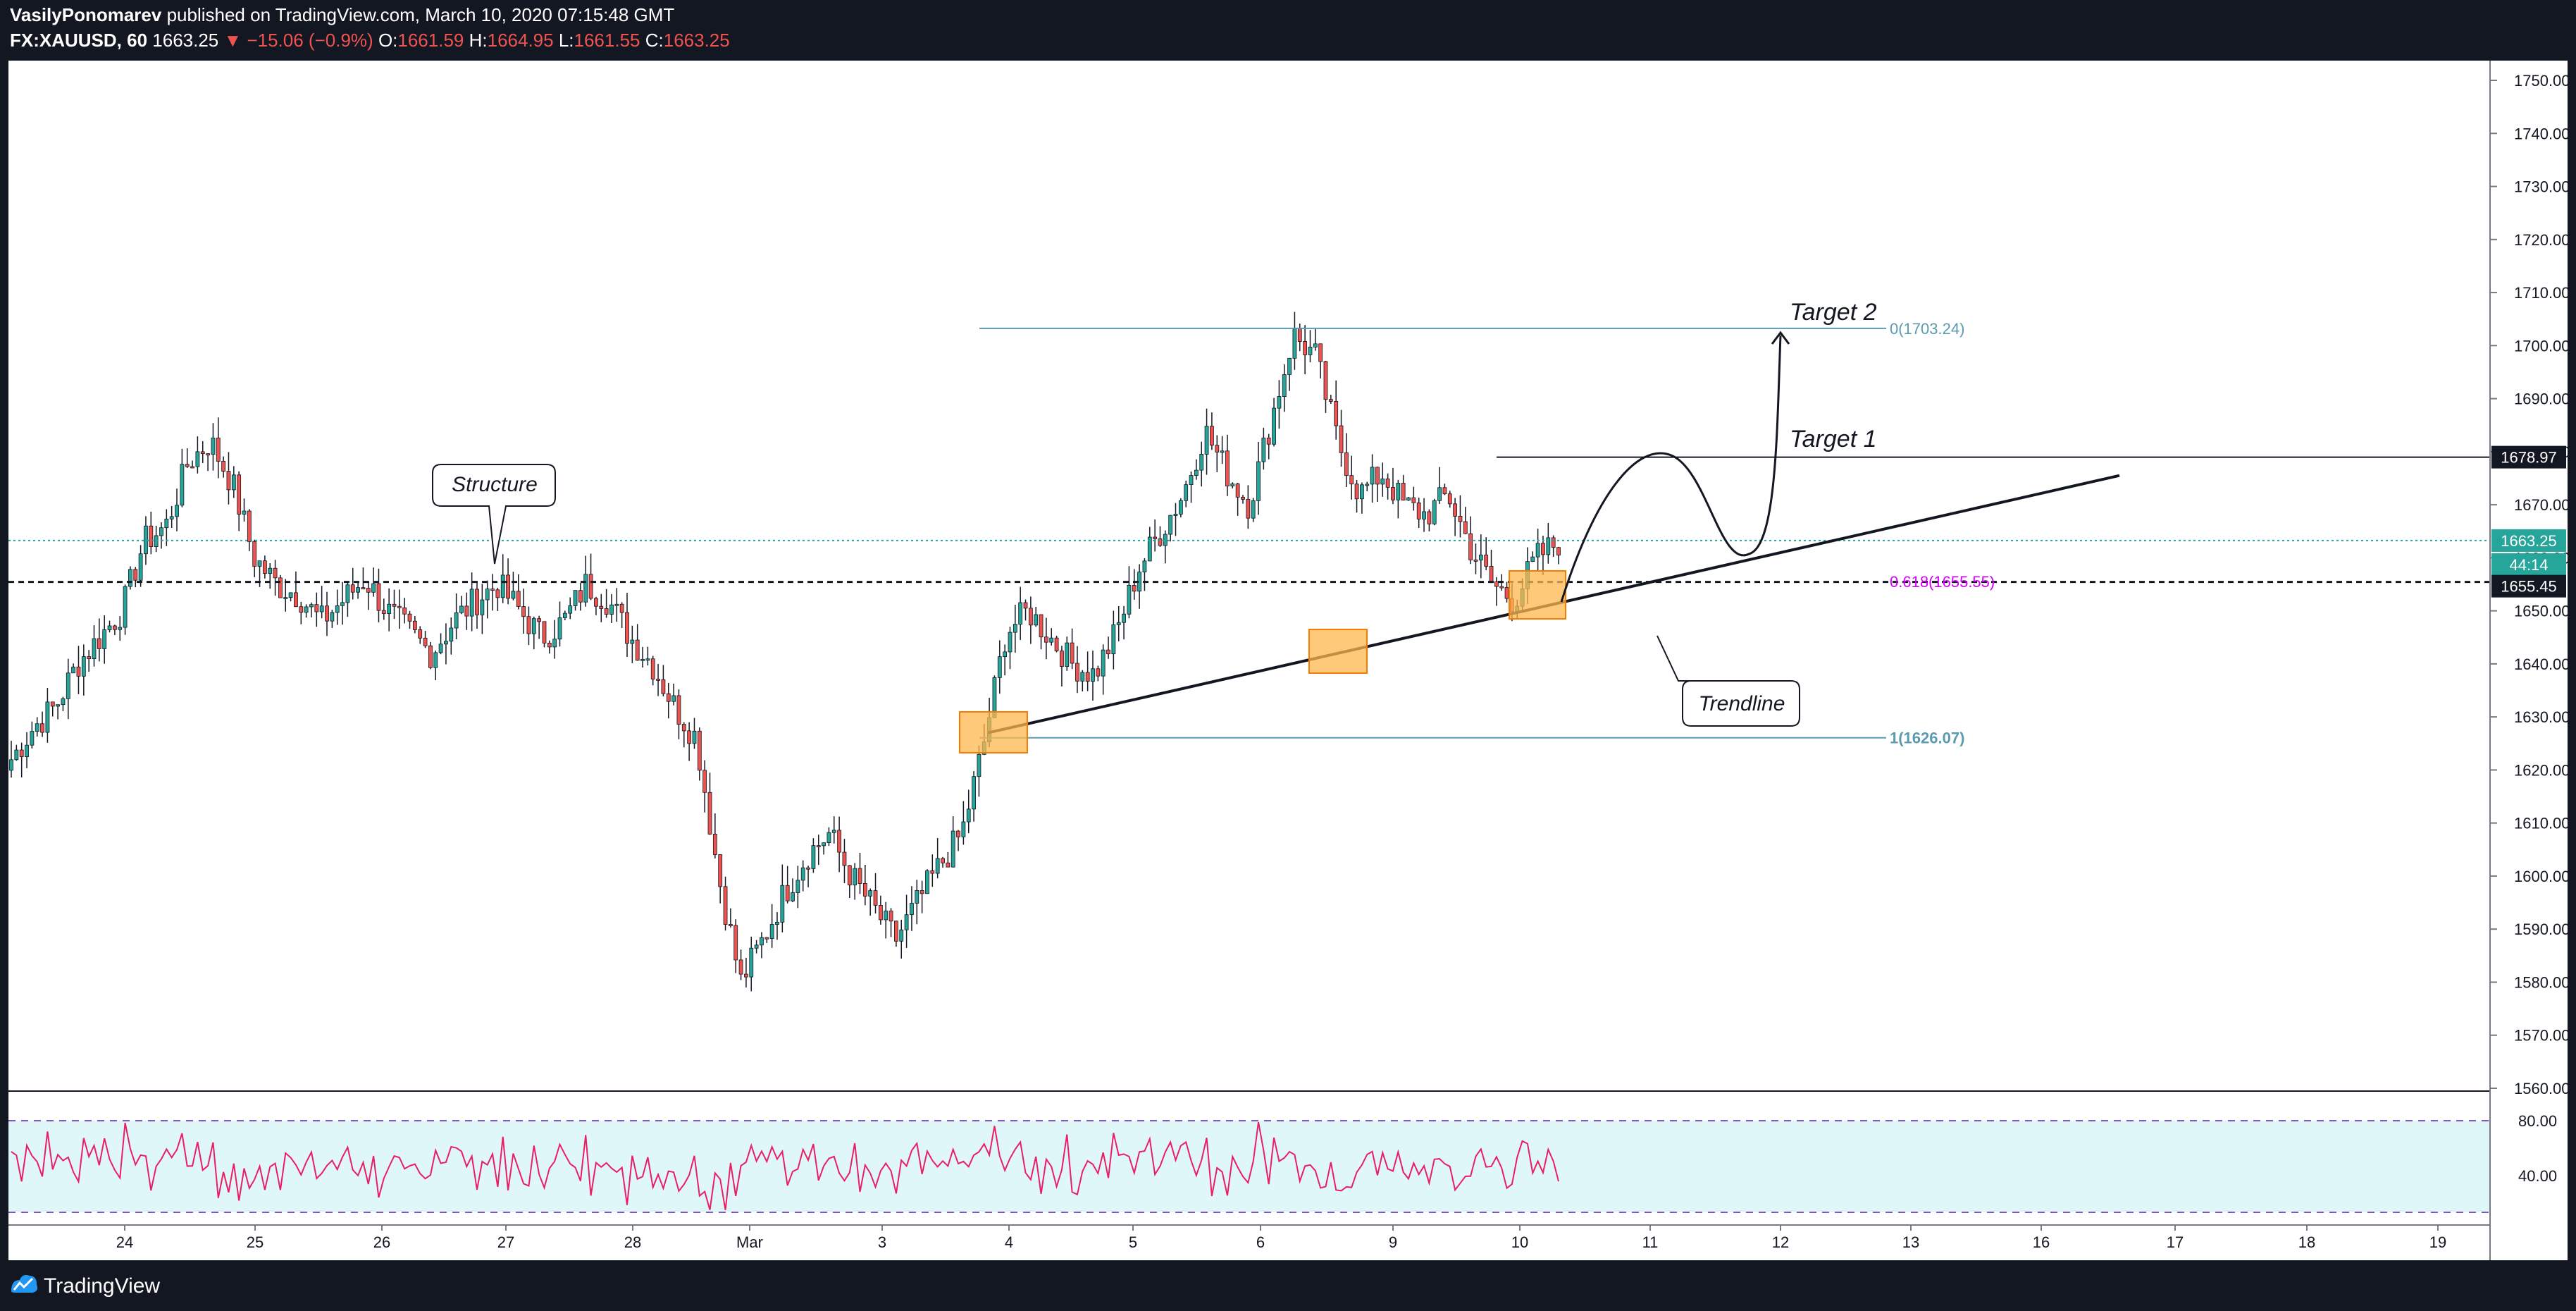  What do you see at coordinates (785, 1165) in the screenshot?
I see `rsi-line` at bounding box center [785, 1165].